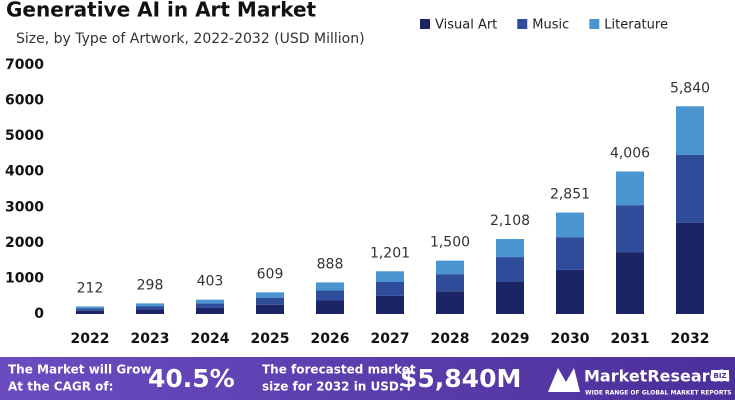 This screenshot has width=735, height=400. I want to click on chart-title: Generative AI in Art Market, so click(161, 11).